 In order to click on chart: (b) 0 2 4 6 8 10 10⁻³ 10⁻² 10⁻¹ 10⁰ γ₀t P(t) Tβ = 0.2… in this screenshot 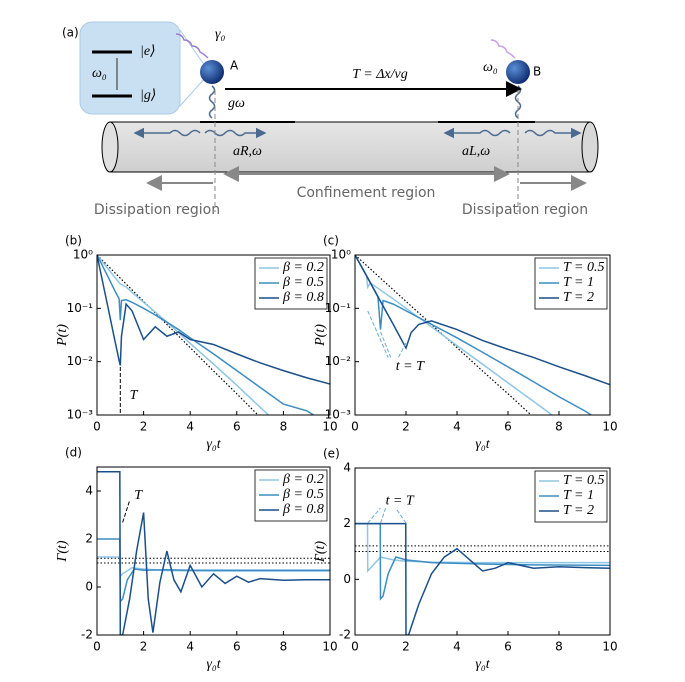, I will do `click(196, 343)`.